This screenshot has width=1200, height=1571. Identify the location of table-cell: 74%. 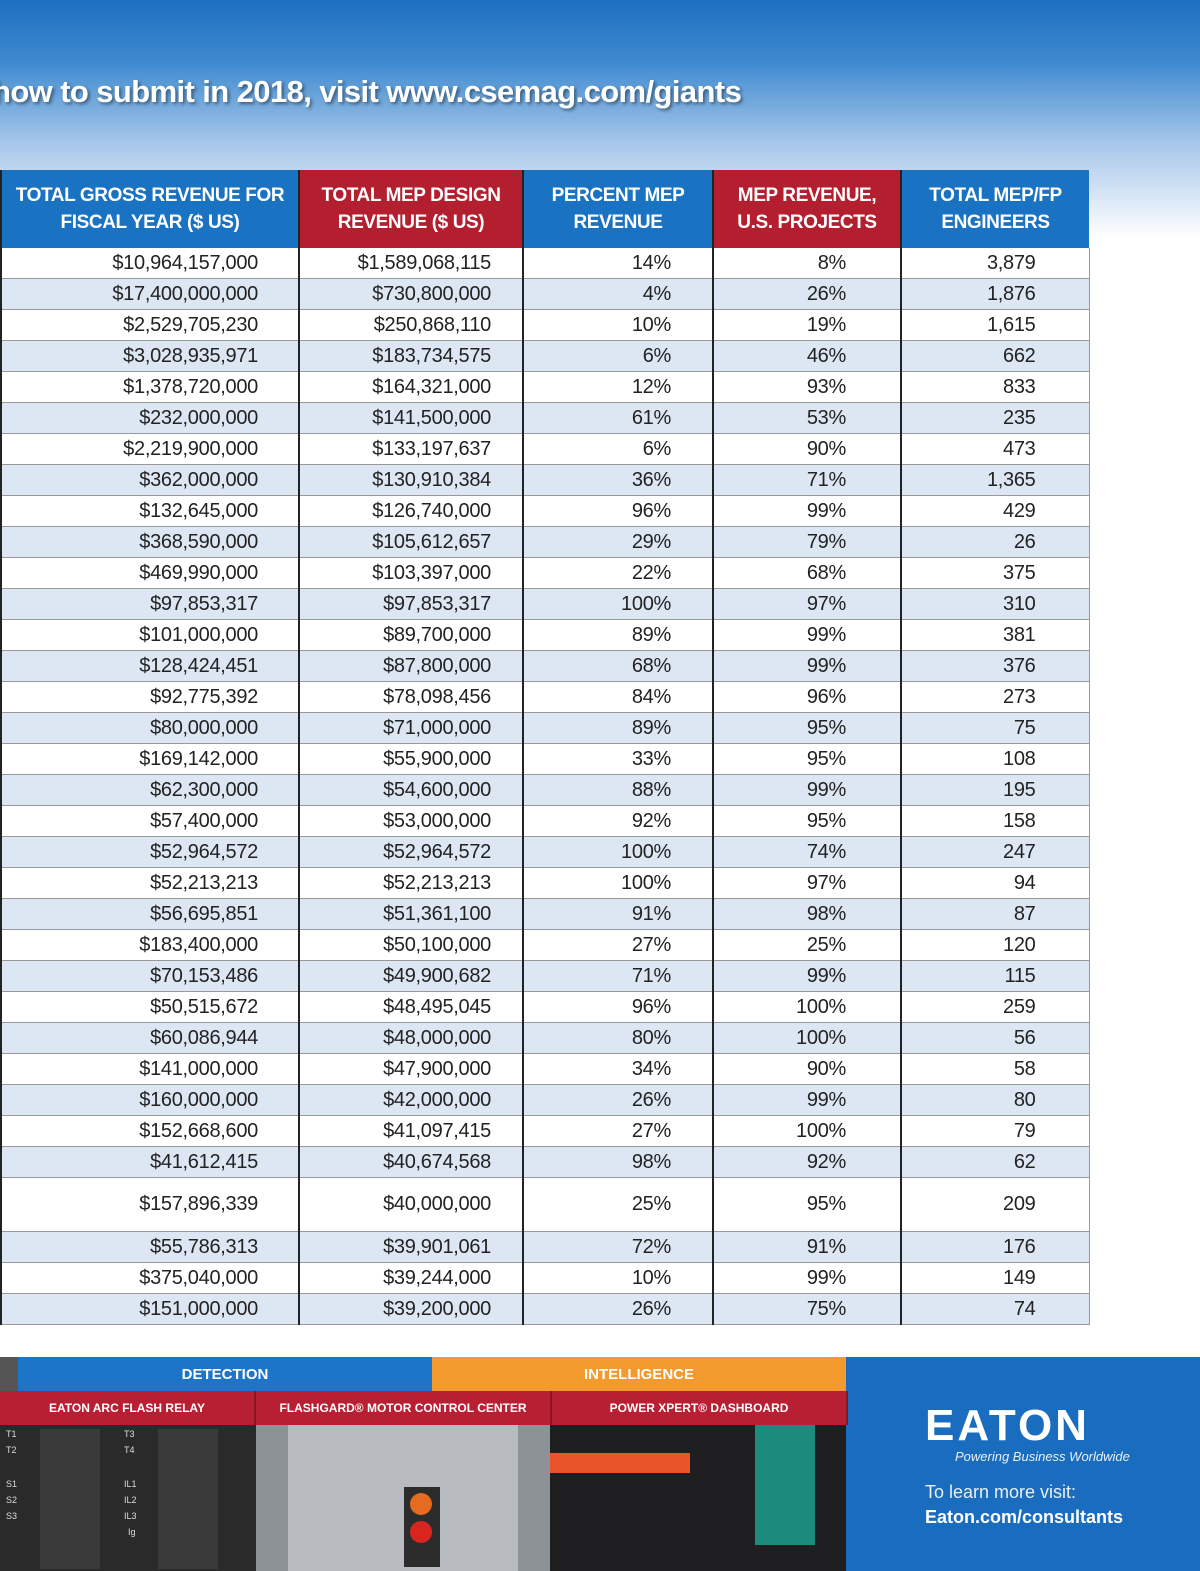
(806, 852).